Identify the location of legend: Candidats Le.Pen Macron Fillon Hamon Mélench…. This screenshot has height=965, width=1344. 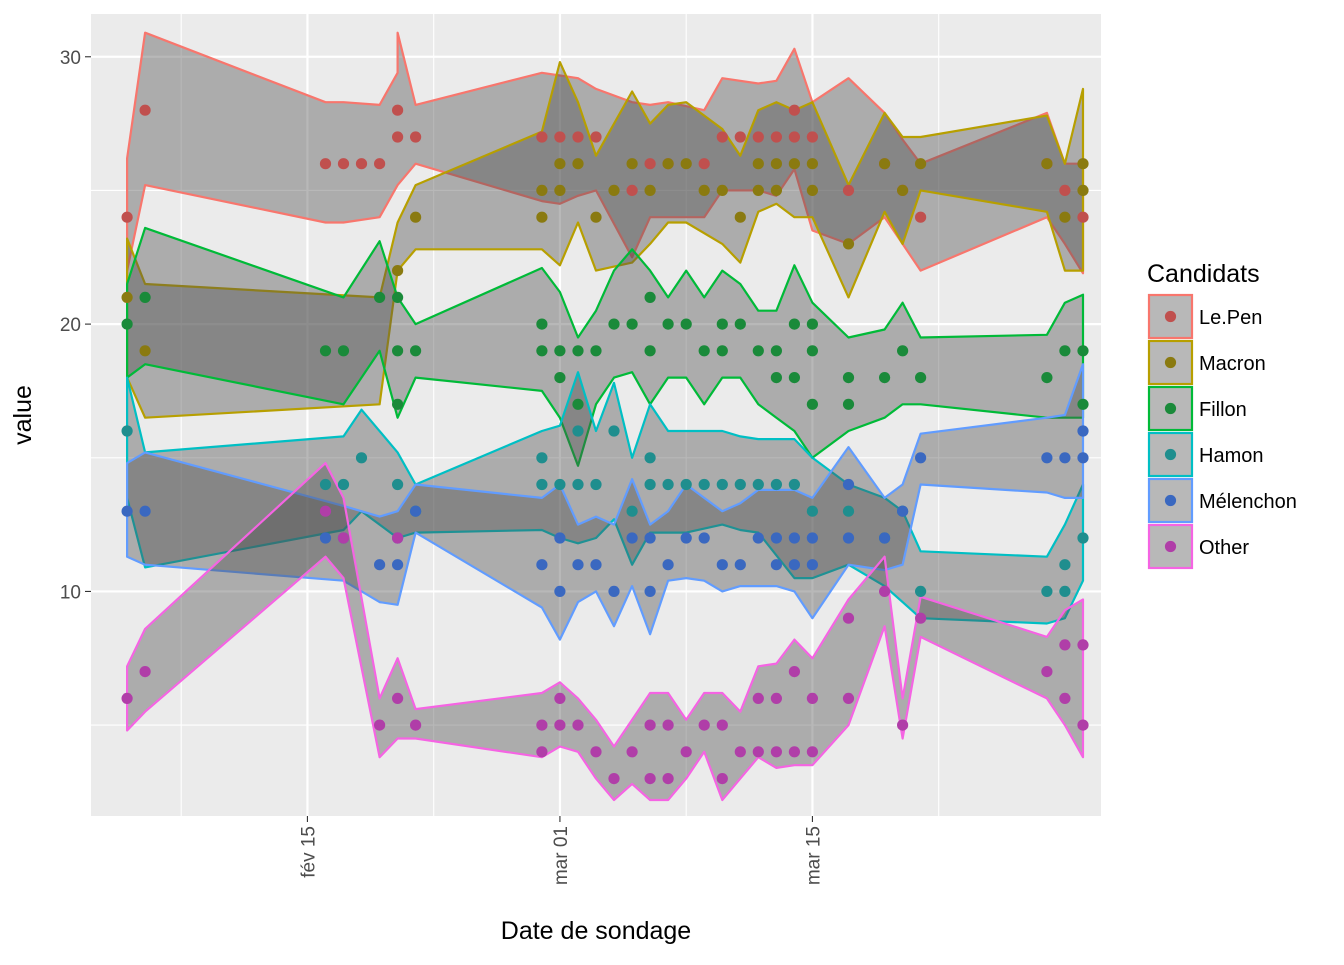
(1222, 415).